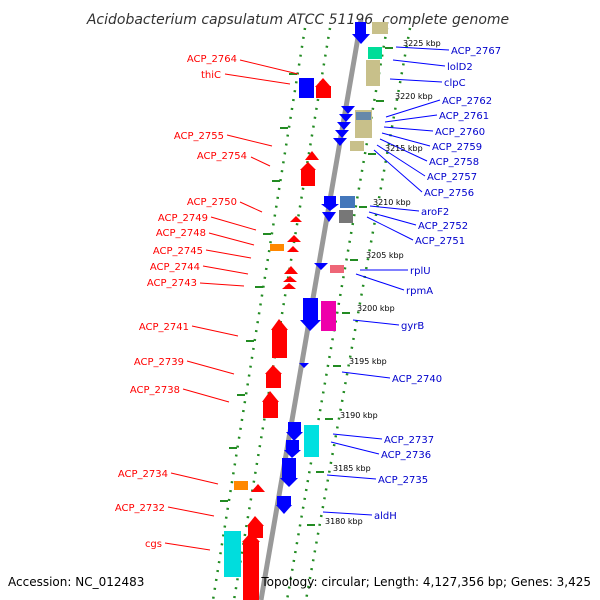  What do you see at coordinates (294, 238) in the screenshot?
I see `gene-ACP-2749-arrow` at bounding box center [294, 238].